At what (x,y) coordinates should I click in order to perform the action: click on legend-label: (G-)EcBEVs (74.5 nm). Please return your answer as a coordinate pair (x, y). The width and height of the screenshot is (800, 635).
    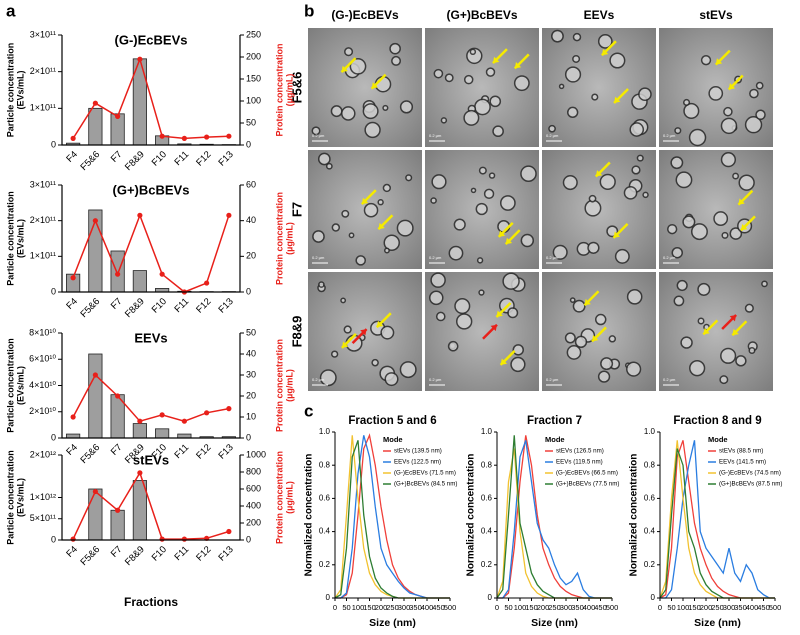
    Looking at the image, I should click on (750, 473).